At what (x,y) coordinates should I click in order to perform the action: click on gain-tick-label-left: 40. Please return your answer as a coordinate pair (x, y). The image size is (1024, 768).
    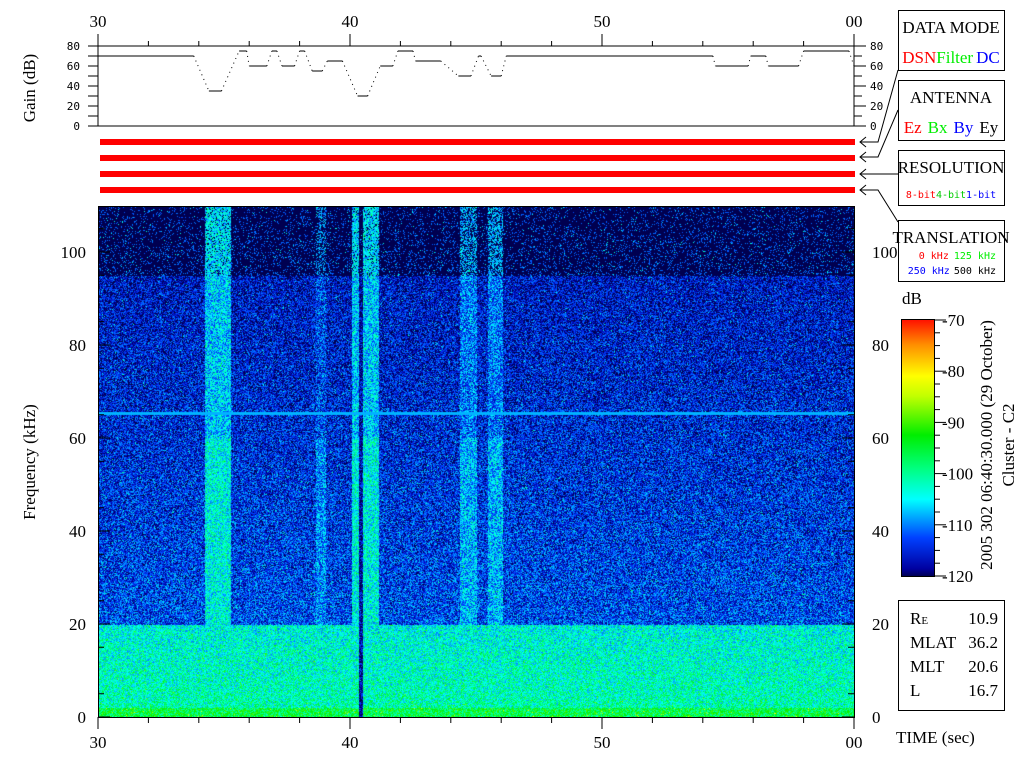
    Looking at the image, I should click on (73, 86).